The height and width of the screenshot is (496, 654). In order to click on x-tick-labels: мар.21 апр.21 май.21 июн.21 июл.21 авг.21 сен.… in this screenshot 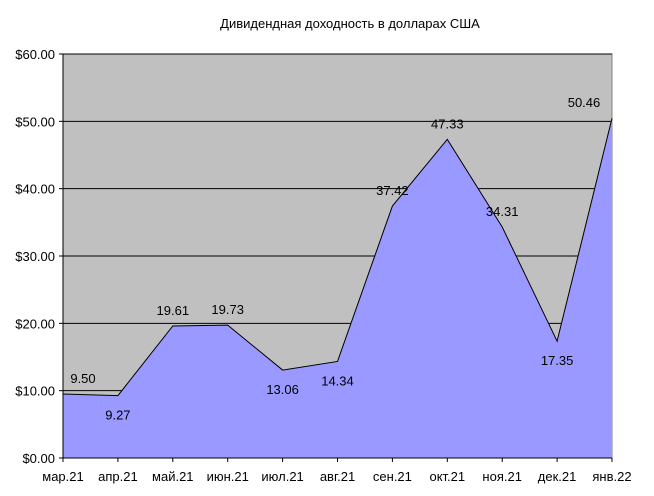, I will do `click(337, 471)`.